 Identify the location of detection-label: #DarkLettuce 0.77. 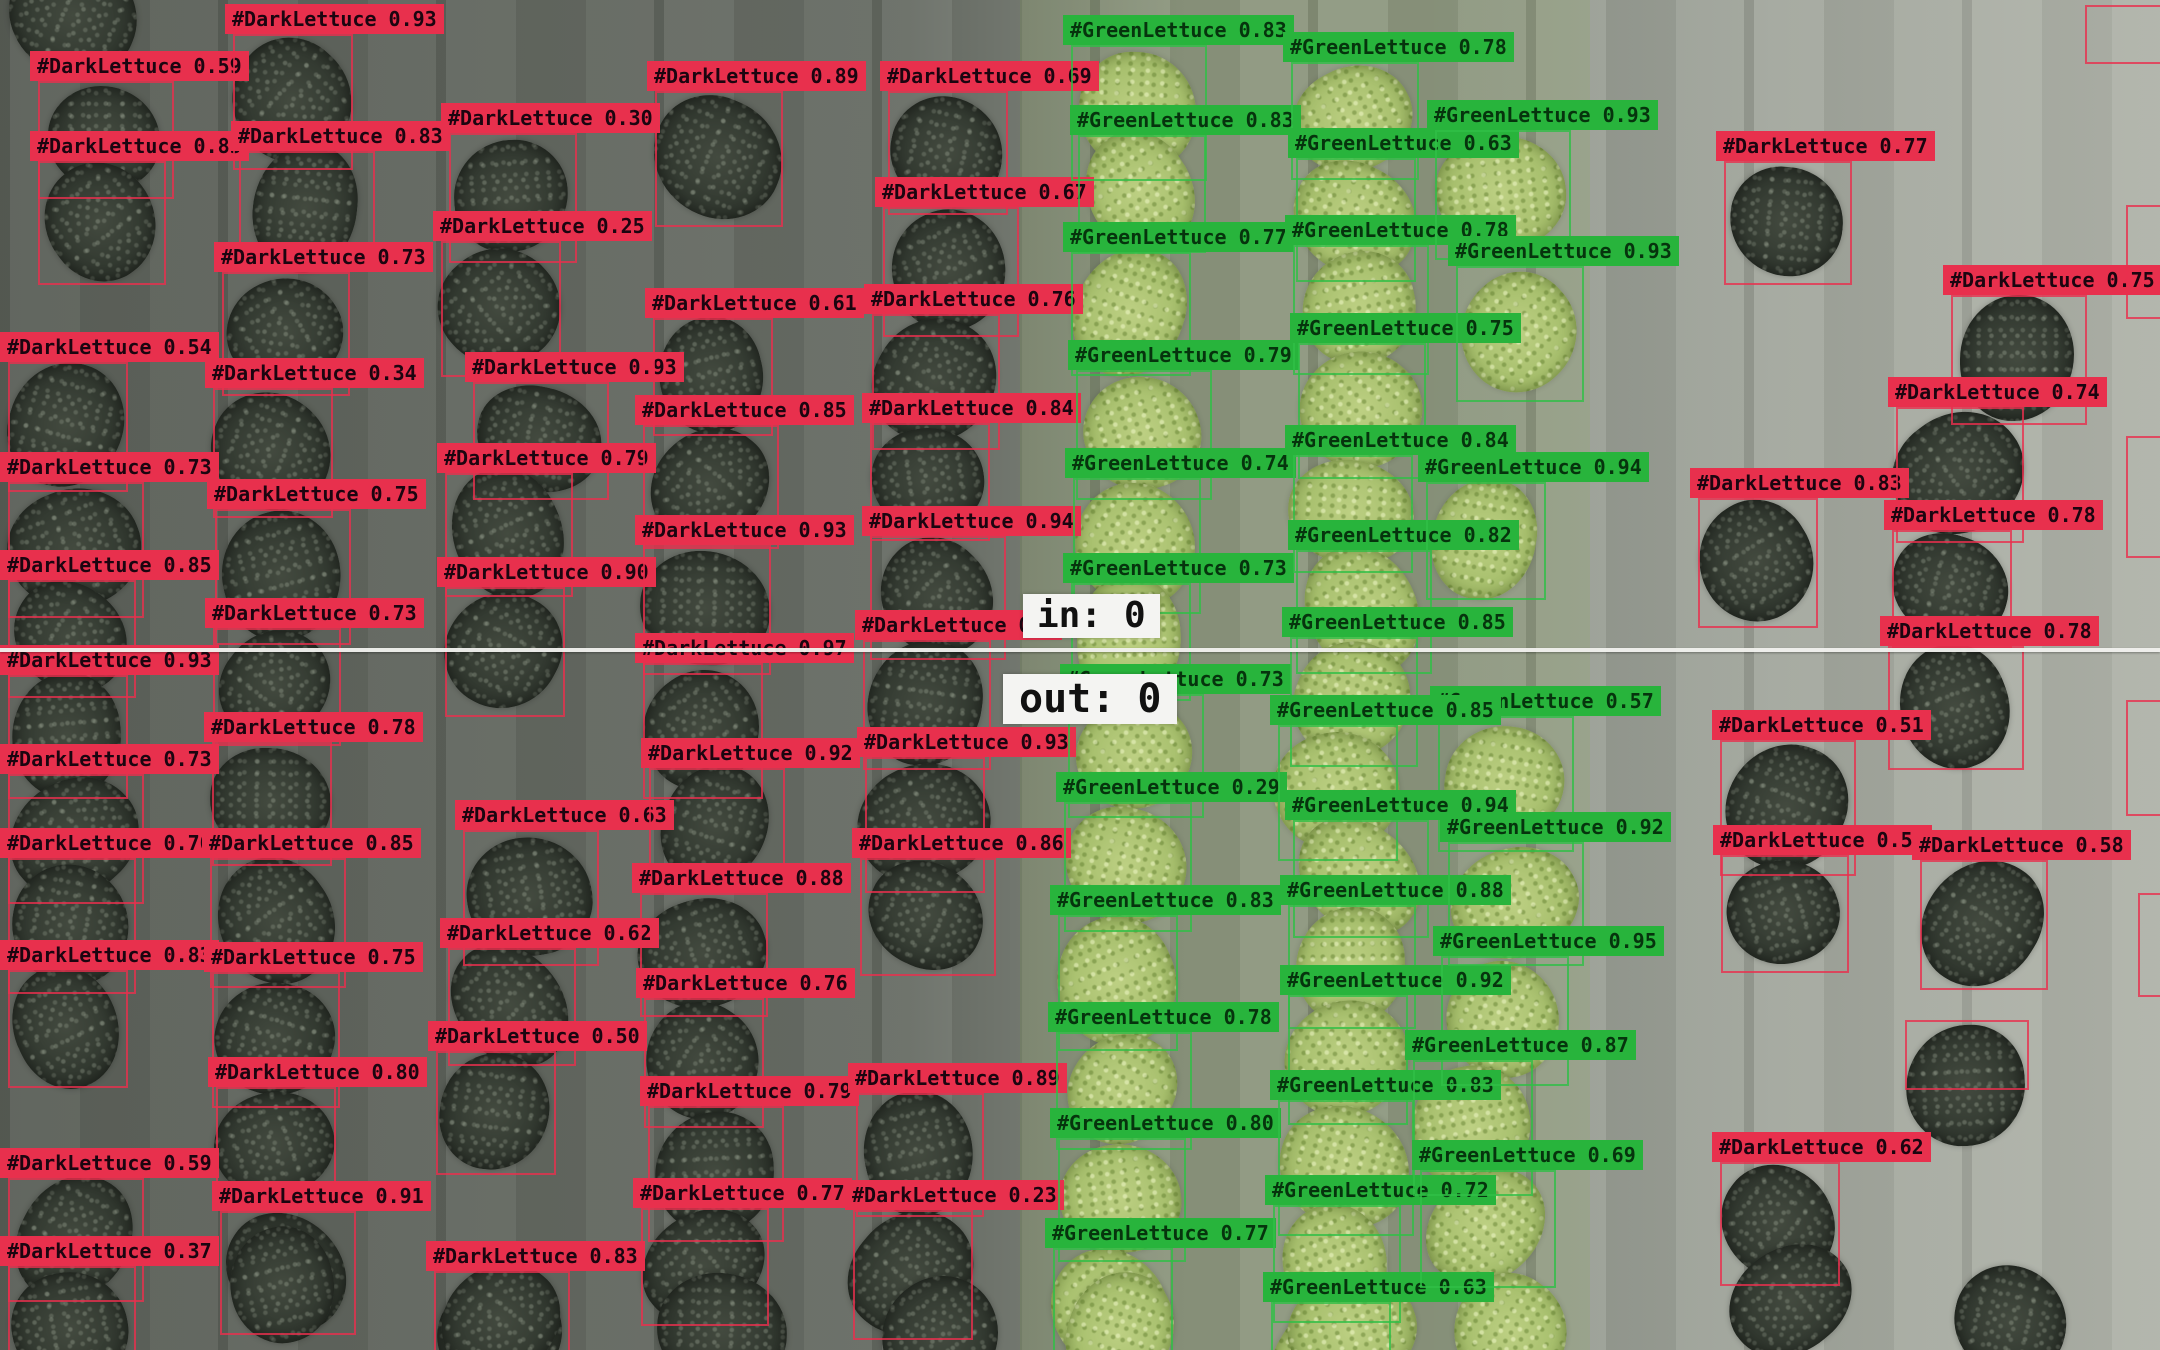
(1825, 146).